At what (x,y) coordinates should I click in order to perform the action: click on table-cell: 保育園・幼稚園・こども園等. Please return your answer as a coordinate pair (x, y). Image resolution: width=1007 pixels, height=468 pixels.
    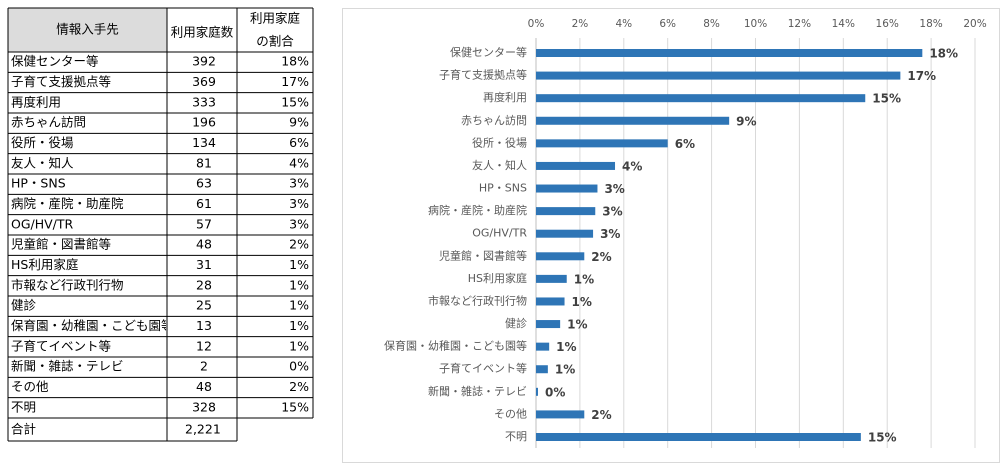
    Looking at the image, I should click on (92, 325).